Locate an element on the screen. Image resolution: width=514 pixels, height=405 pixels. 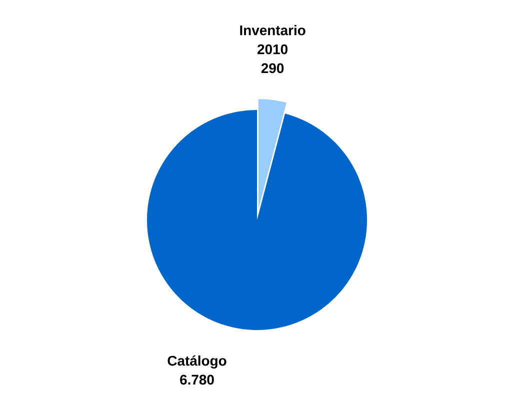
data-label: 290 is located at coordinates (272, 68).